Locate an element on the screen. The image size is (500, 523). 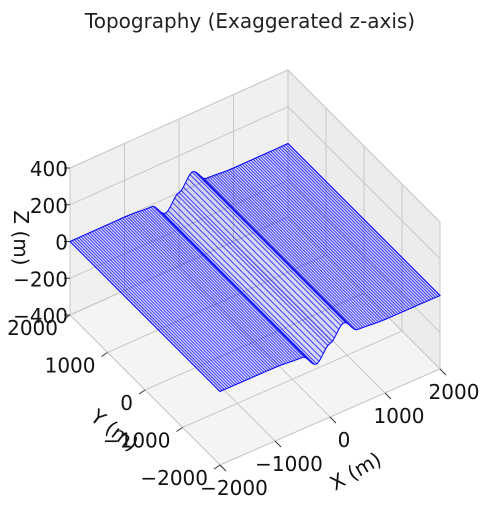
x-axis-label: X (m) is located at coordinates (356, 471).